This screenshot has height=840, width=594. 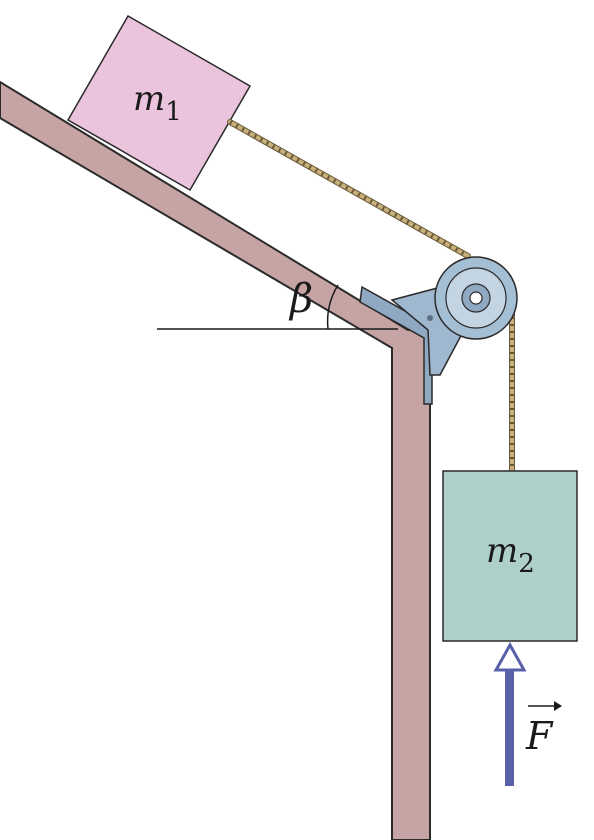 What do you see at coordinates (510, 713) in the screenshot?
I see `force-arrow` at bounding box center [510, 713].